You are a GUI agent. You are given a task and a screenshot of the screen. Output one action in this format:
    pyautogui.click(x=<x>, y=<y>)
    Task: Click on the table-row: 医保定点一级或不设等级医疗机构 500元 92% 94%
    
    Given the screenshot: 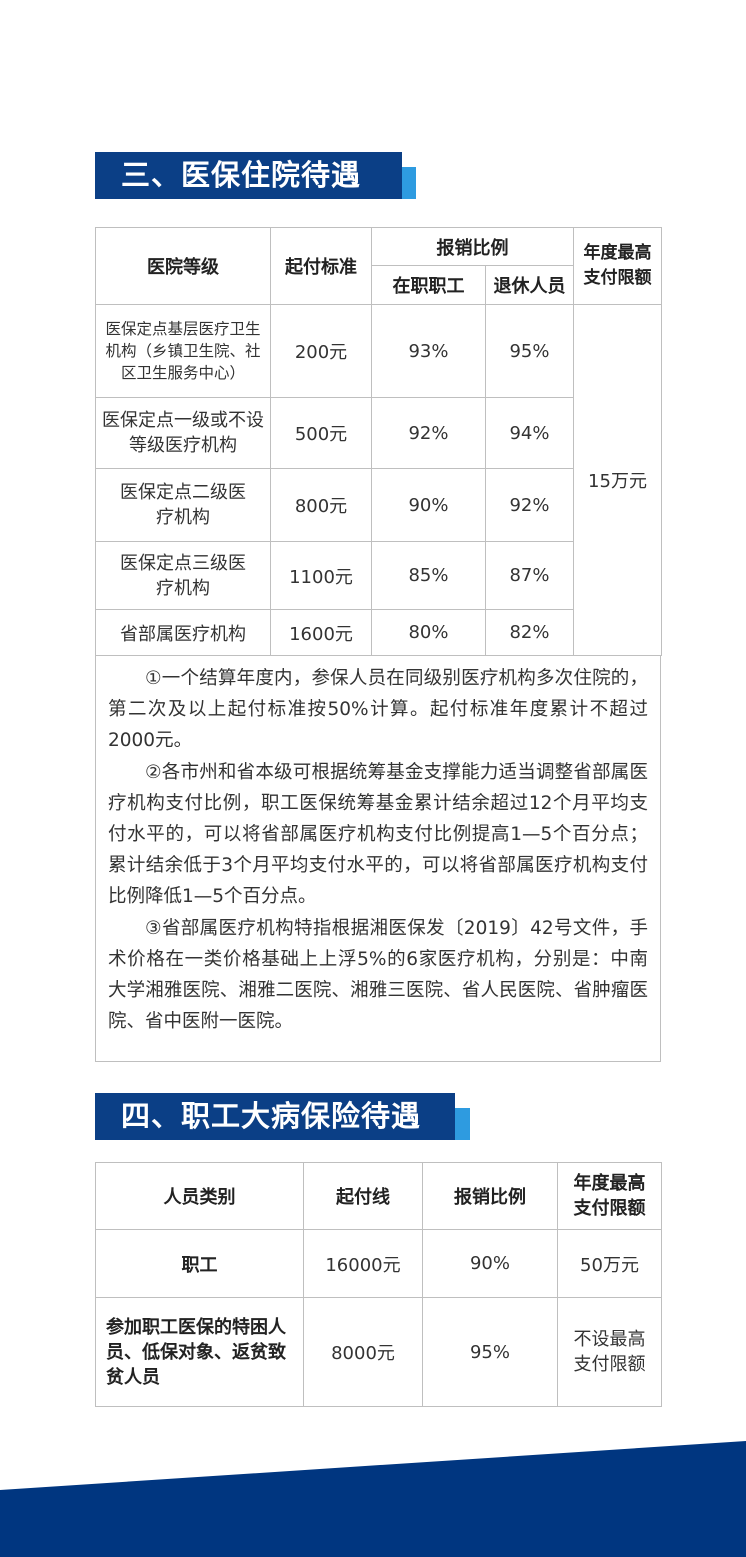 What is the action you would take?
    pyautogui.click(x=378, y=433)
    